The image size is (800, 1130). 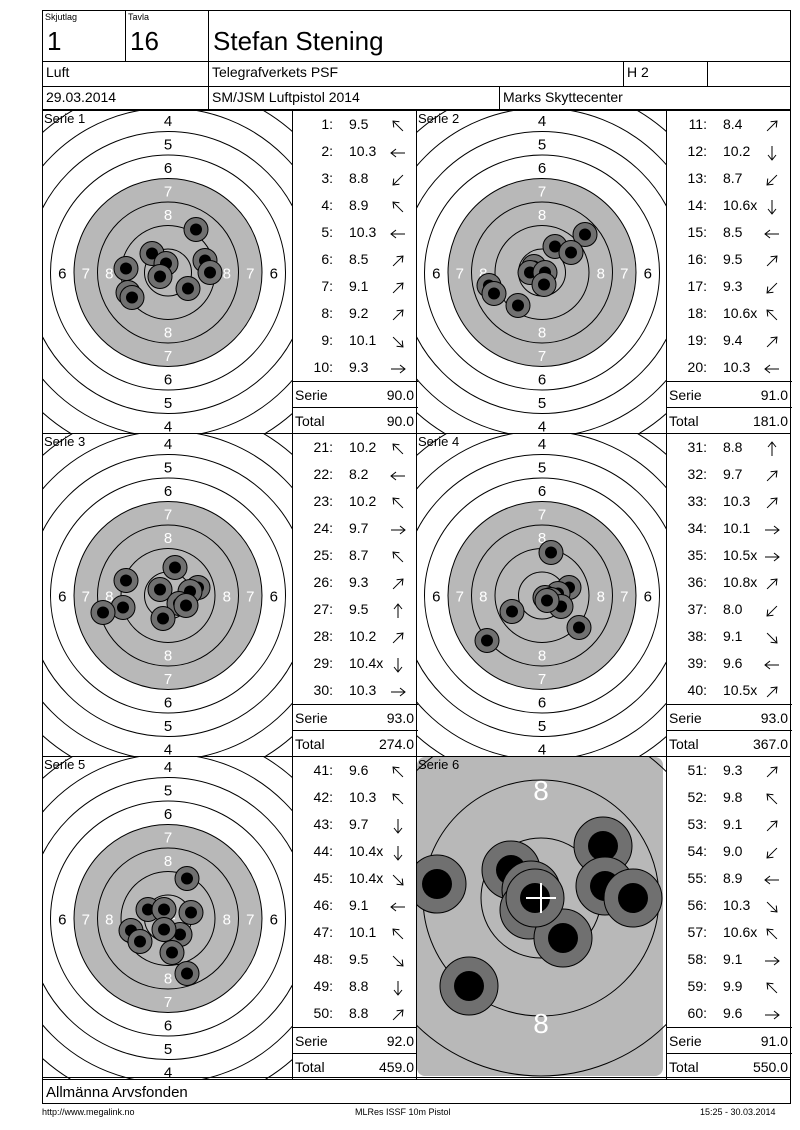 I want to click on shot-row: 25: 8.7, so click(x=355, y=555).